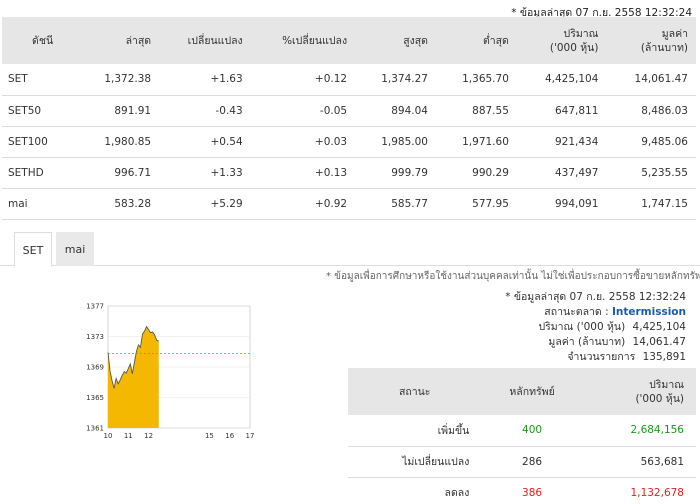 The width and height of the screenshot is (700, 504). What do you see at coordinates (128, 141) in the screenshot?
I see `index-last: 1,980.85` at bounding box center [128, 141].